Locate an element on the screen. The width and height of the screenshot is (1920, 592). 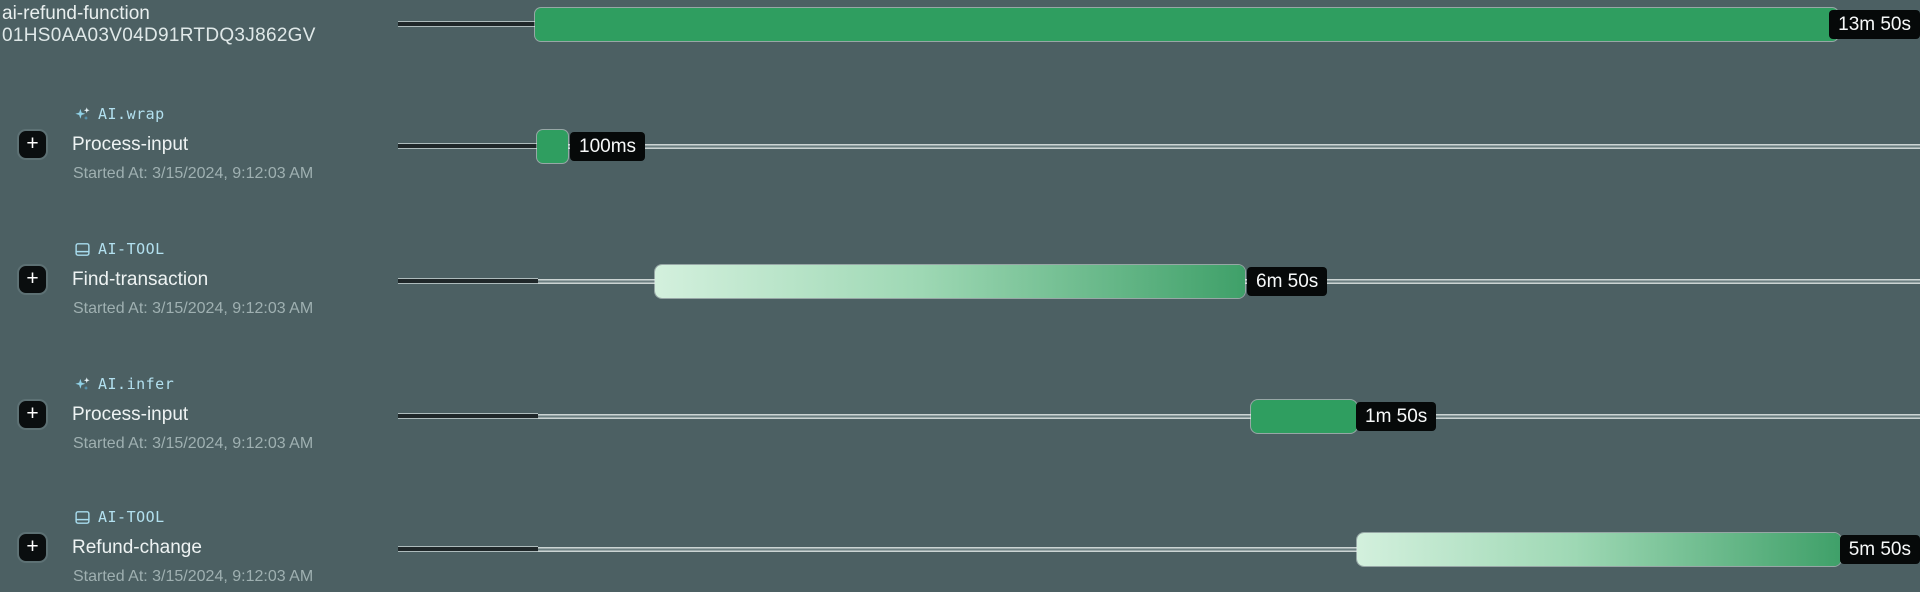
run-queue-line is located at coordinates (466, 24).